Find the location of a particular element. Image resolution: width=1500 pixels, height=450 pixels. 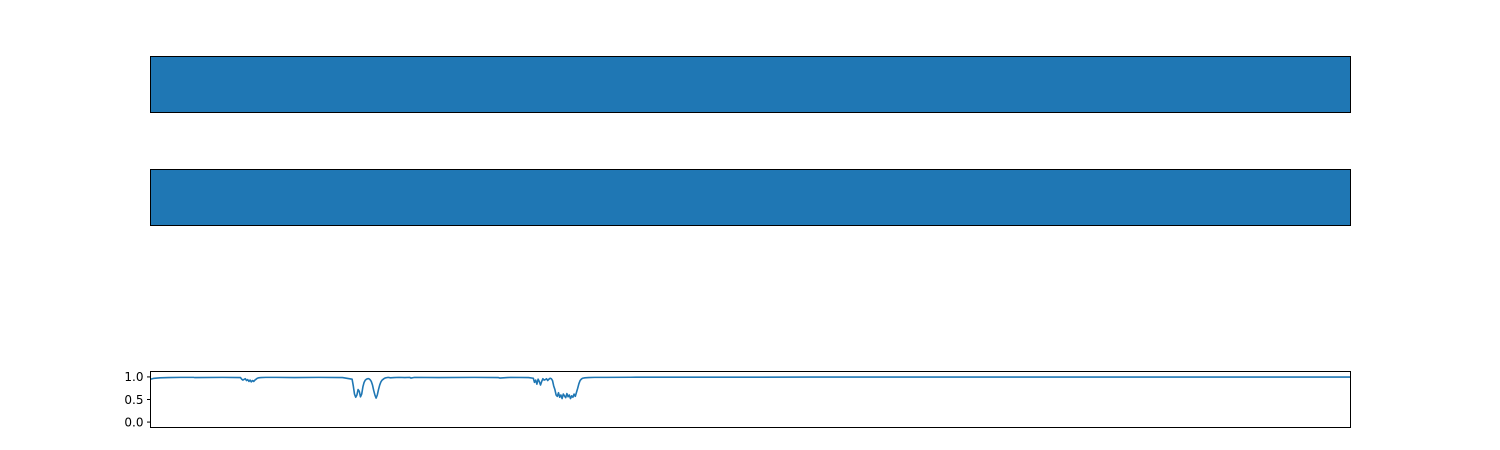

y-tick-label: 0.0 is located at coordinates (133, 422).